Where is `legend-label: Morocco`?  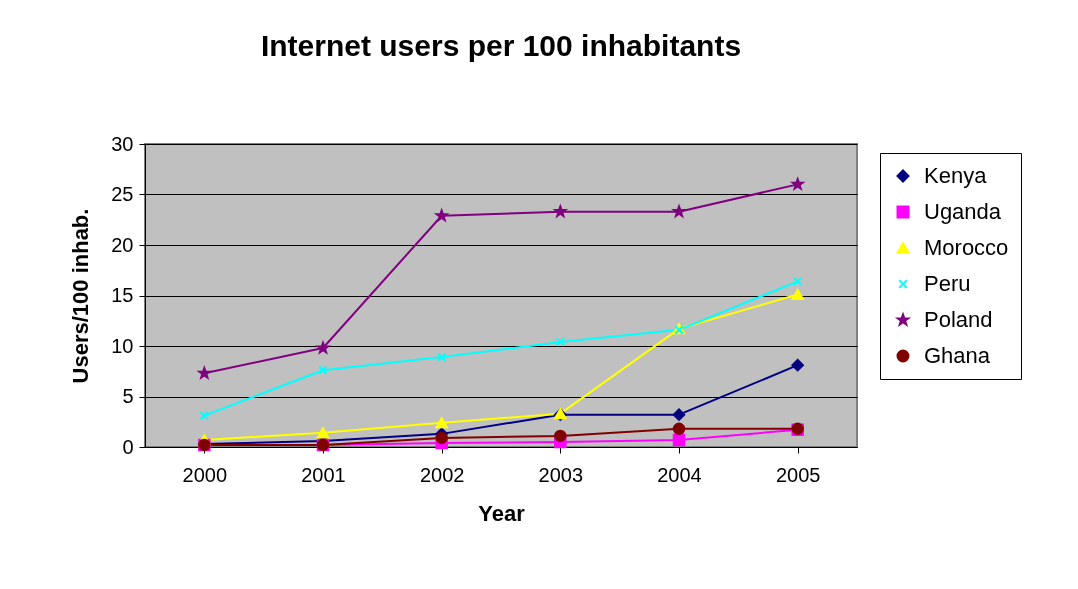
legend-label: Morocco is located at coordinates (966, 247).